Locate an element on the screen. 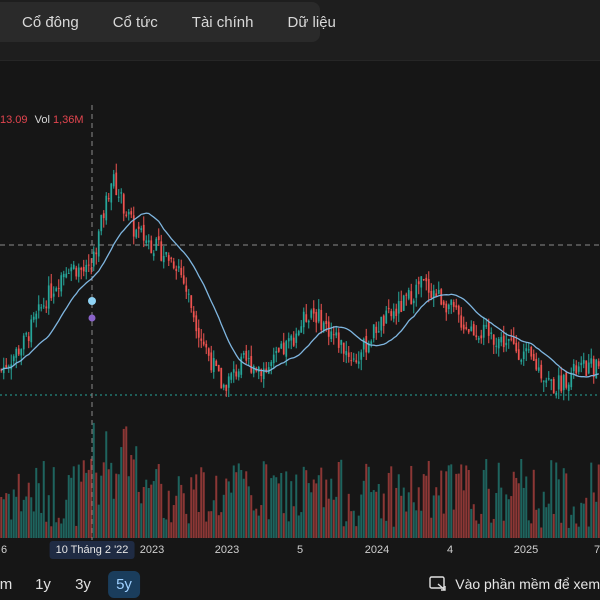  crosshair-price-marker is located at coordinates (92, 301).